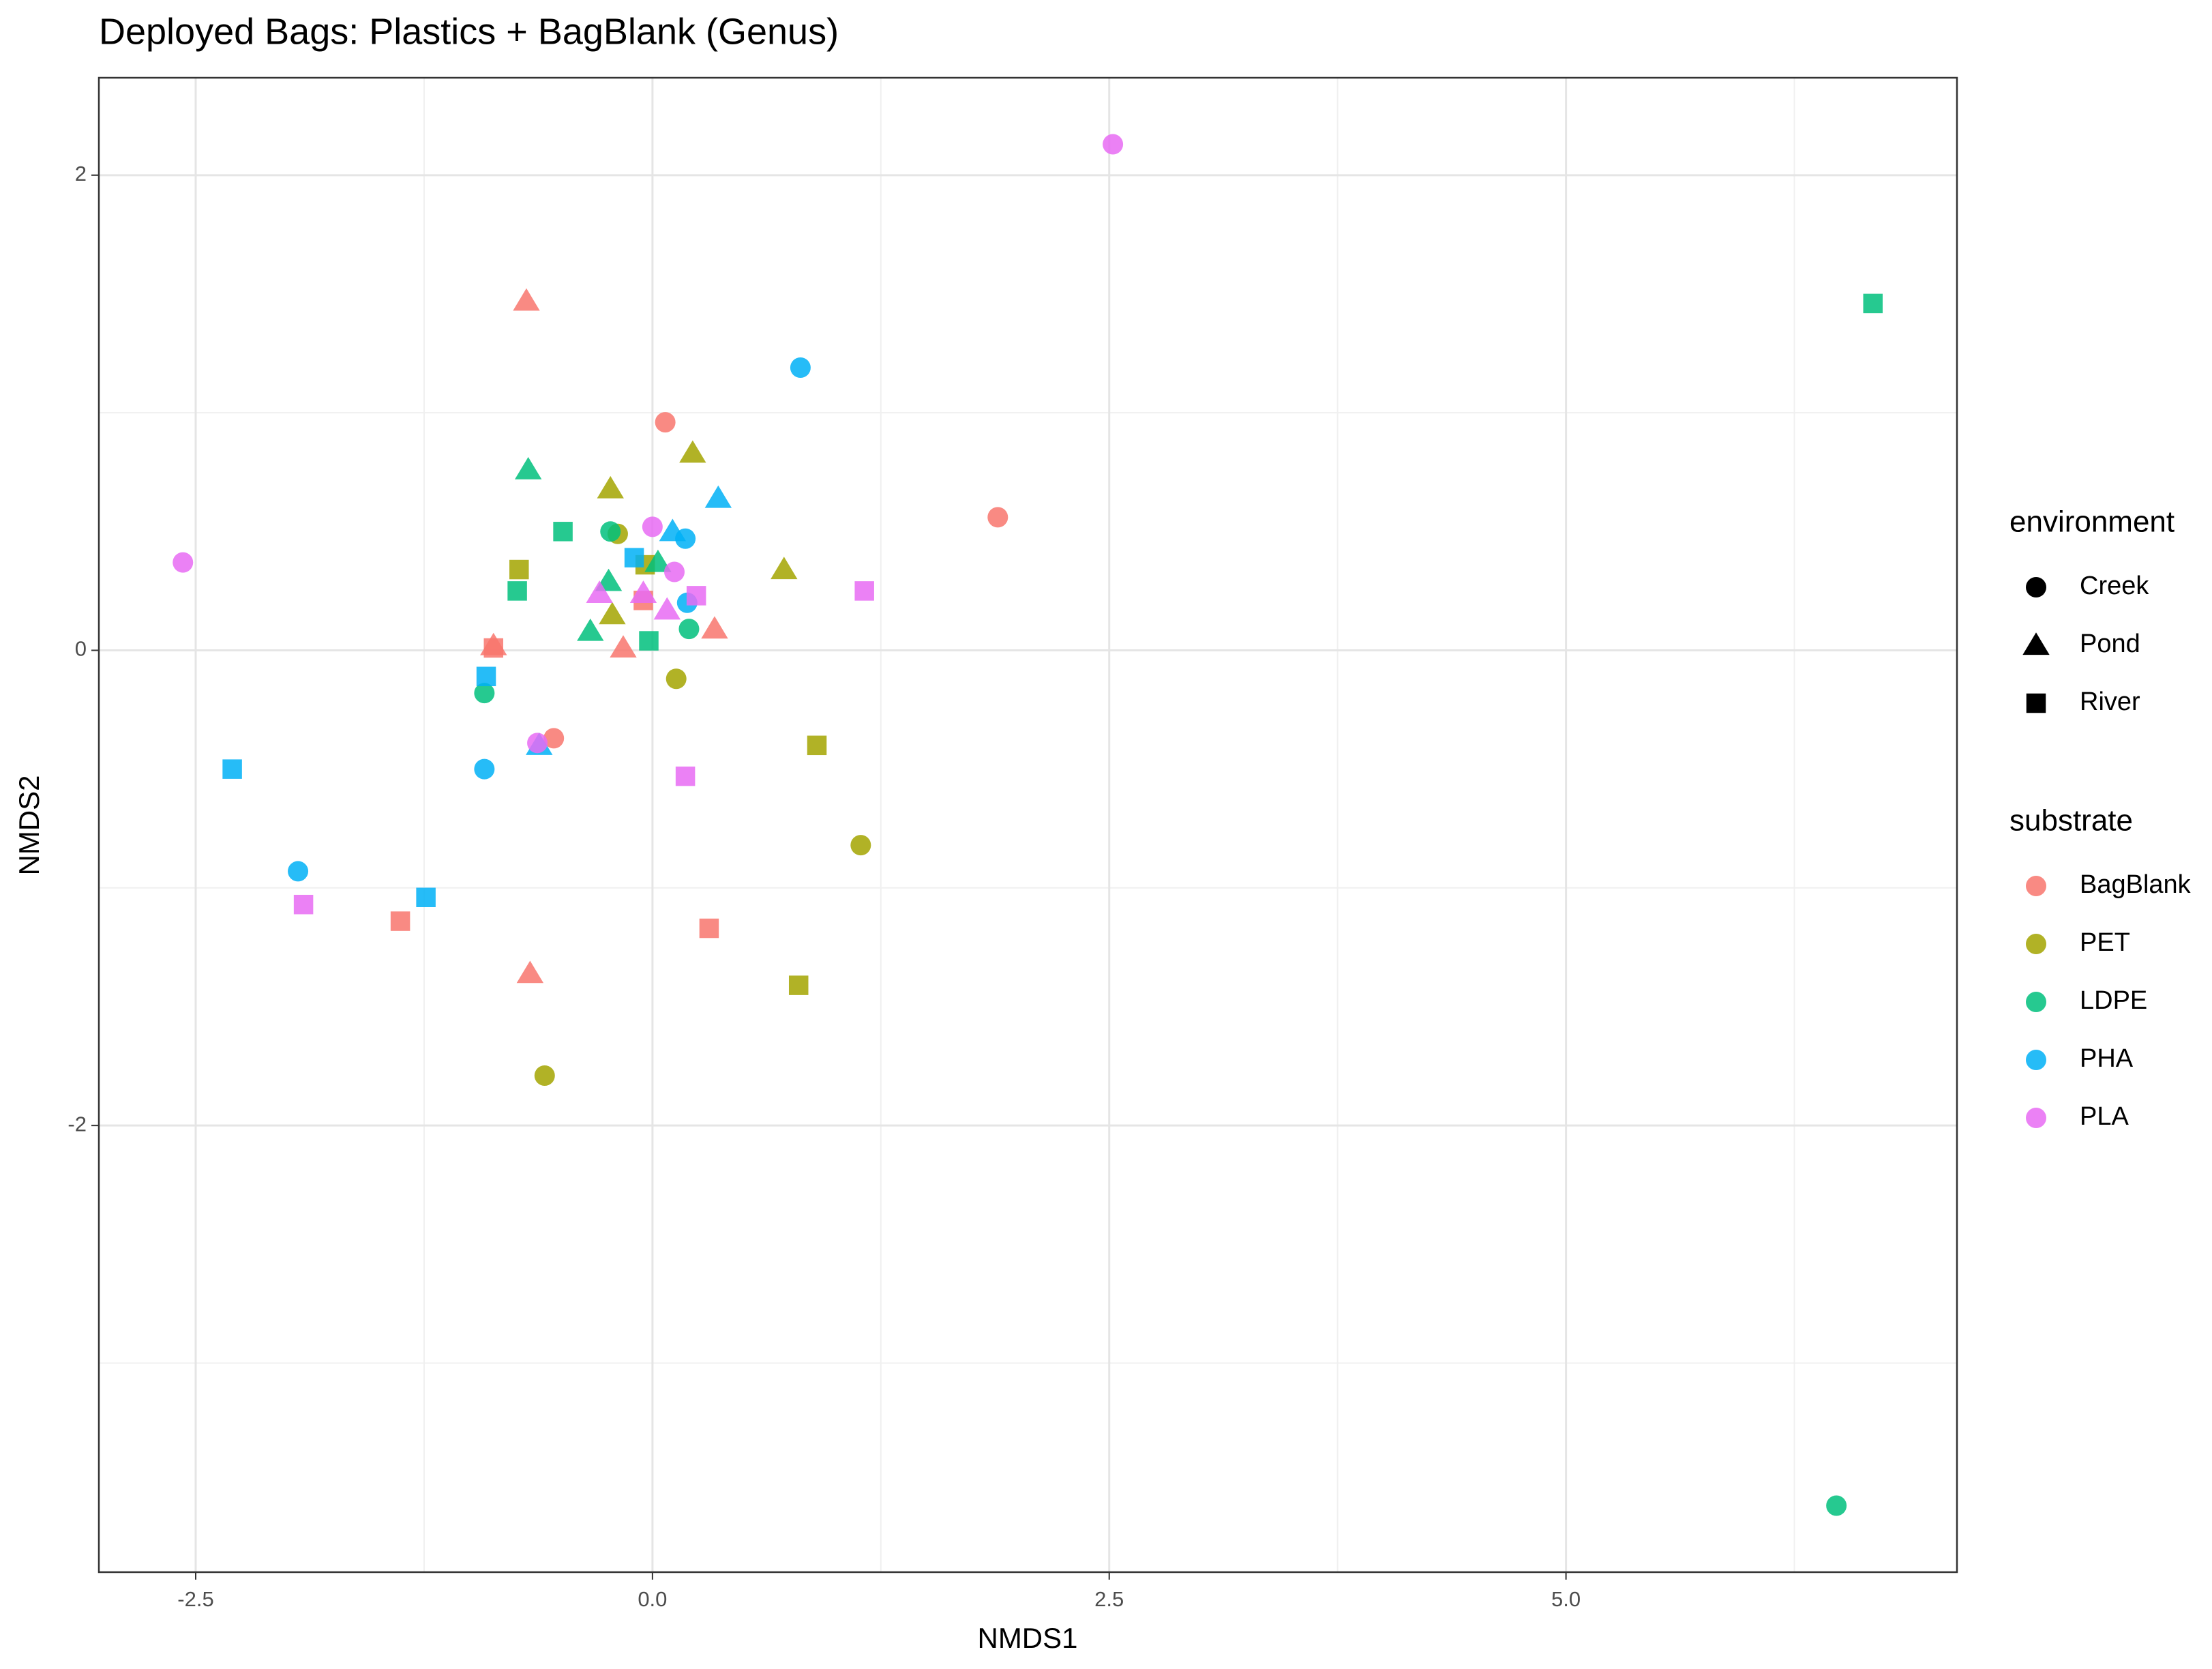 The width and height of the screenshot is (2212, 1669). Describe the element at coordinates (2110, 644) in the screenshot. I see `legend-label: Pond` at that location.